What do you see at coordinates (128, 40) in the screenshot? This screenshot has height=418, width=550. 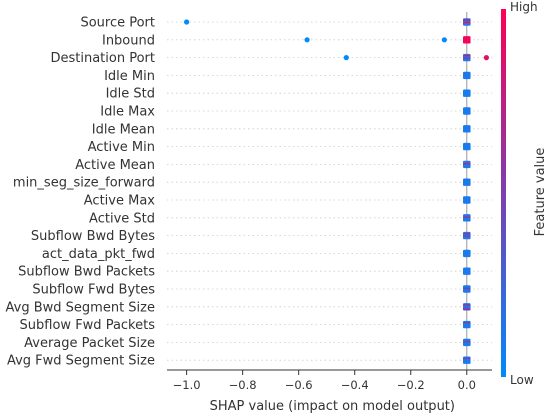 I see `feature-label: Inbound` at bounding box center [128, 40].